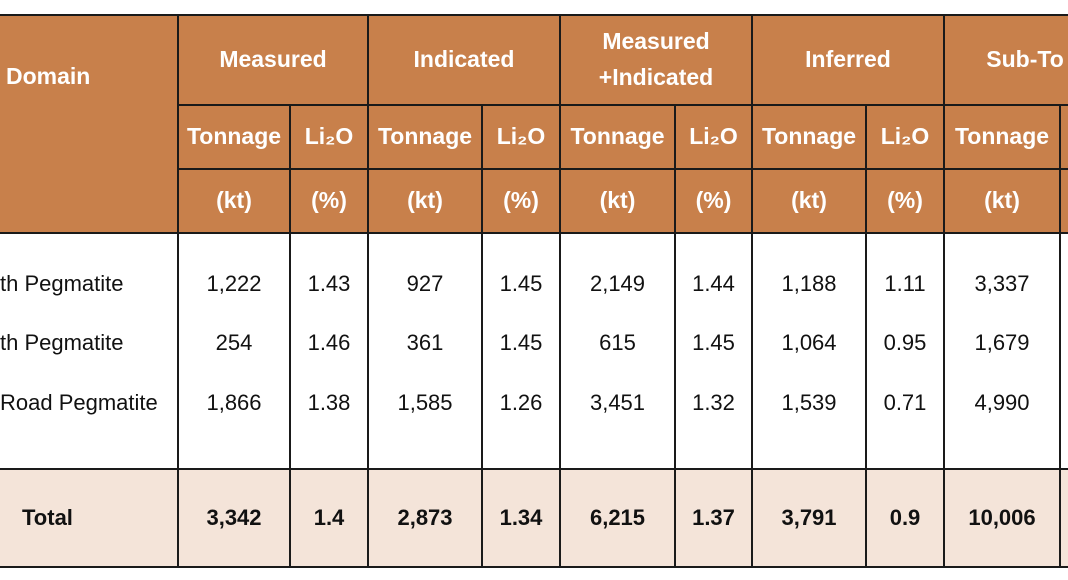  Describe the element at coordinates (809, 283) in the screenshot. I see `value-cell: 1,188` at that location.